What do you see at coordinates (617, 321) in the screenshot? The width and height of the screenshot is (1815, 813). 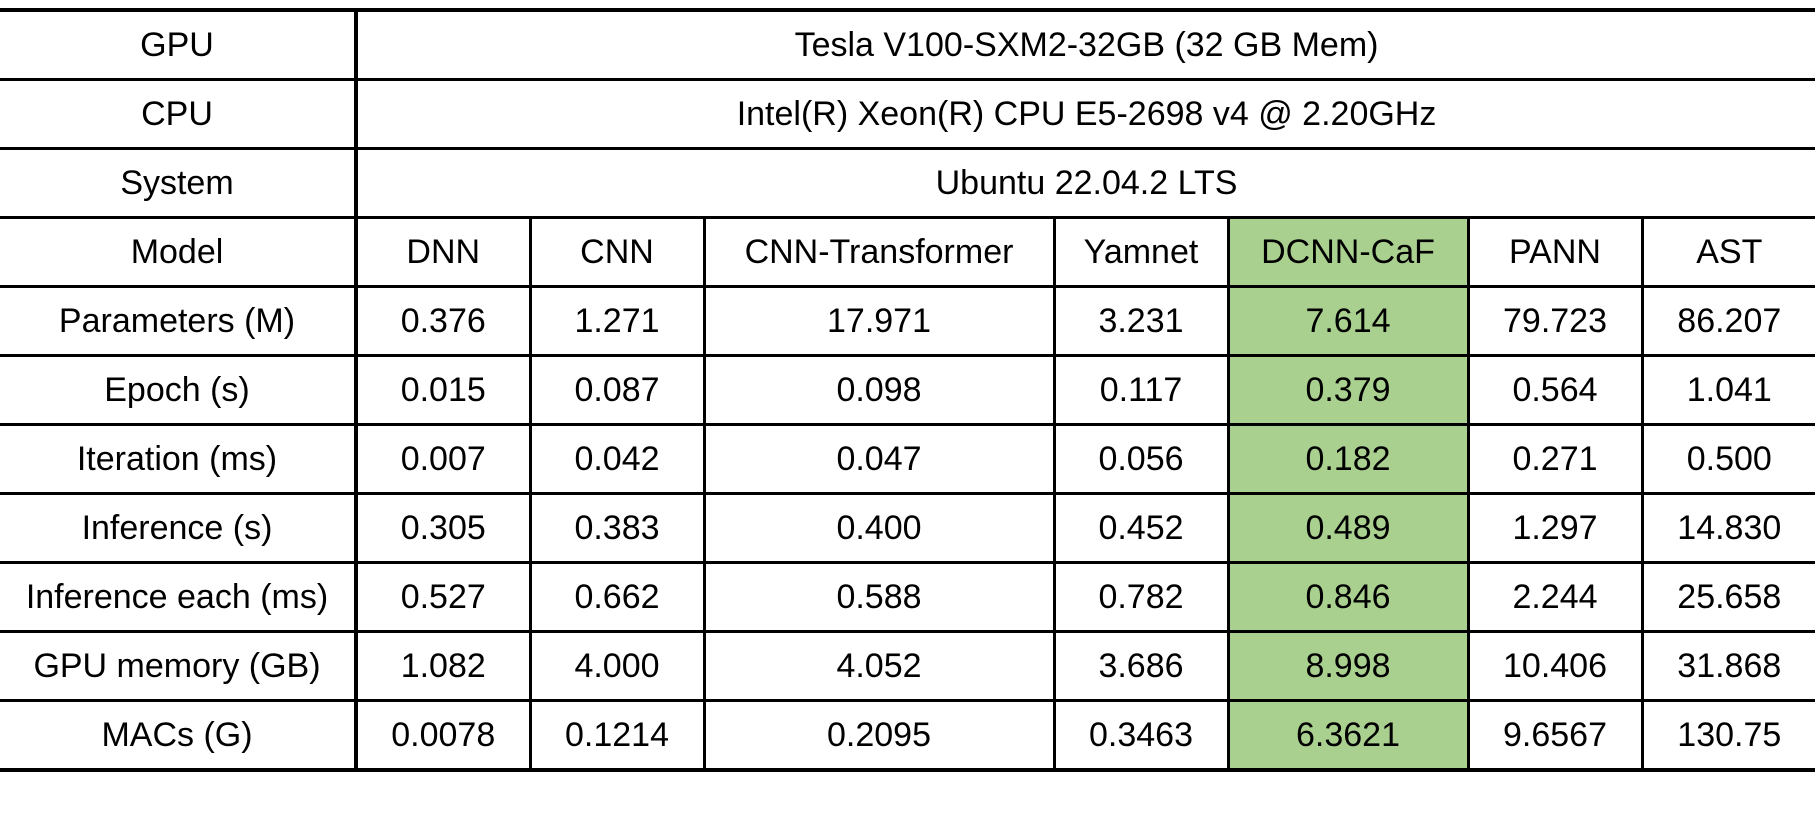 I see `table-cell: 1.271` at bounding box center [617, 321].